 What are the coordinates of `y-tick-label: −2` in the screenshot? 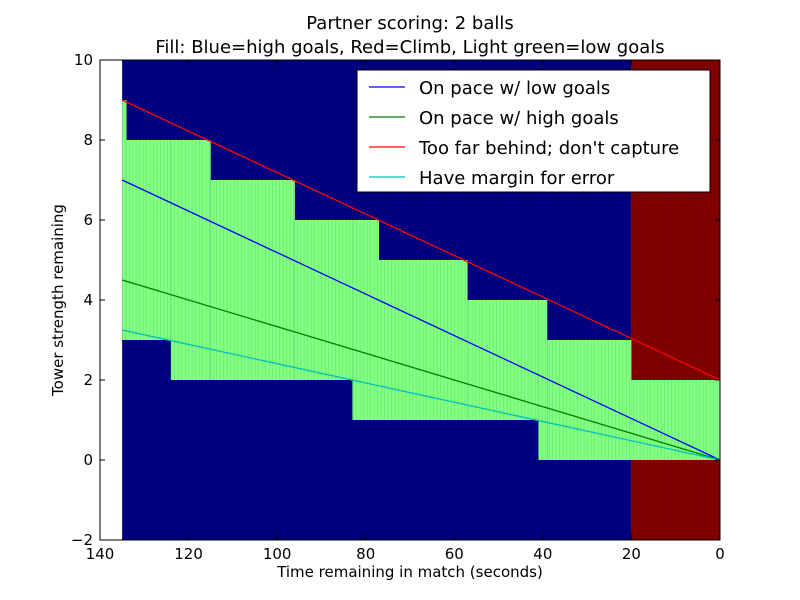 It's located at (82, 540).